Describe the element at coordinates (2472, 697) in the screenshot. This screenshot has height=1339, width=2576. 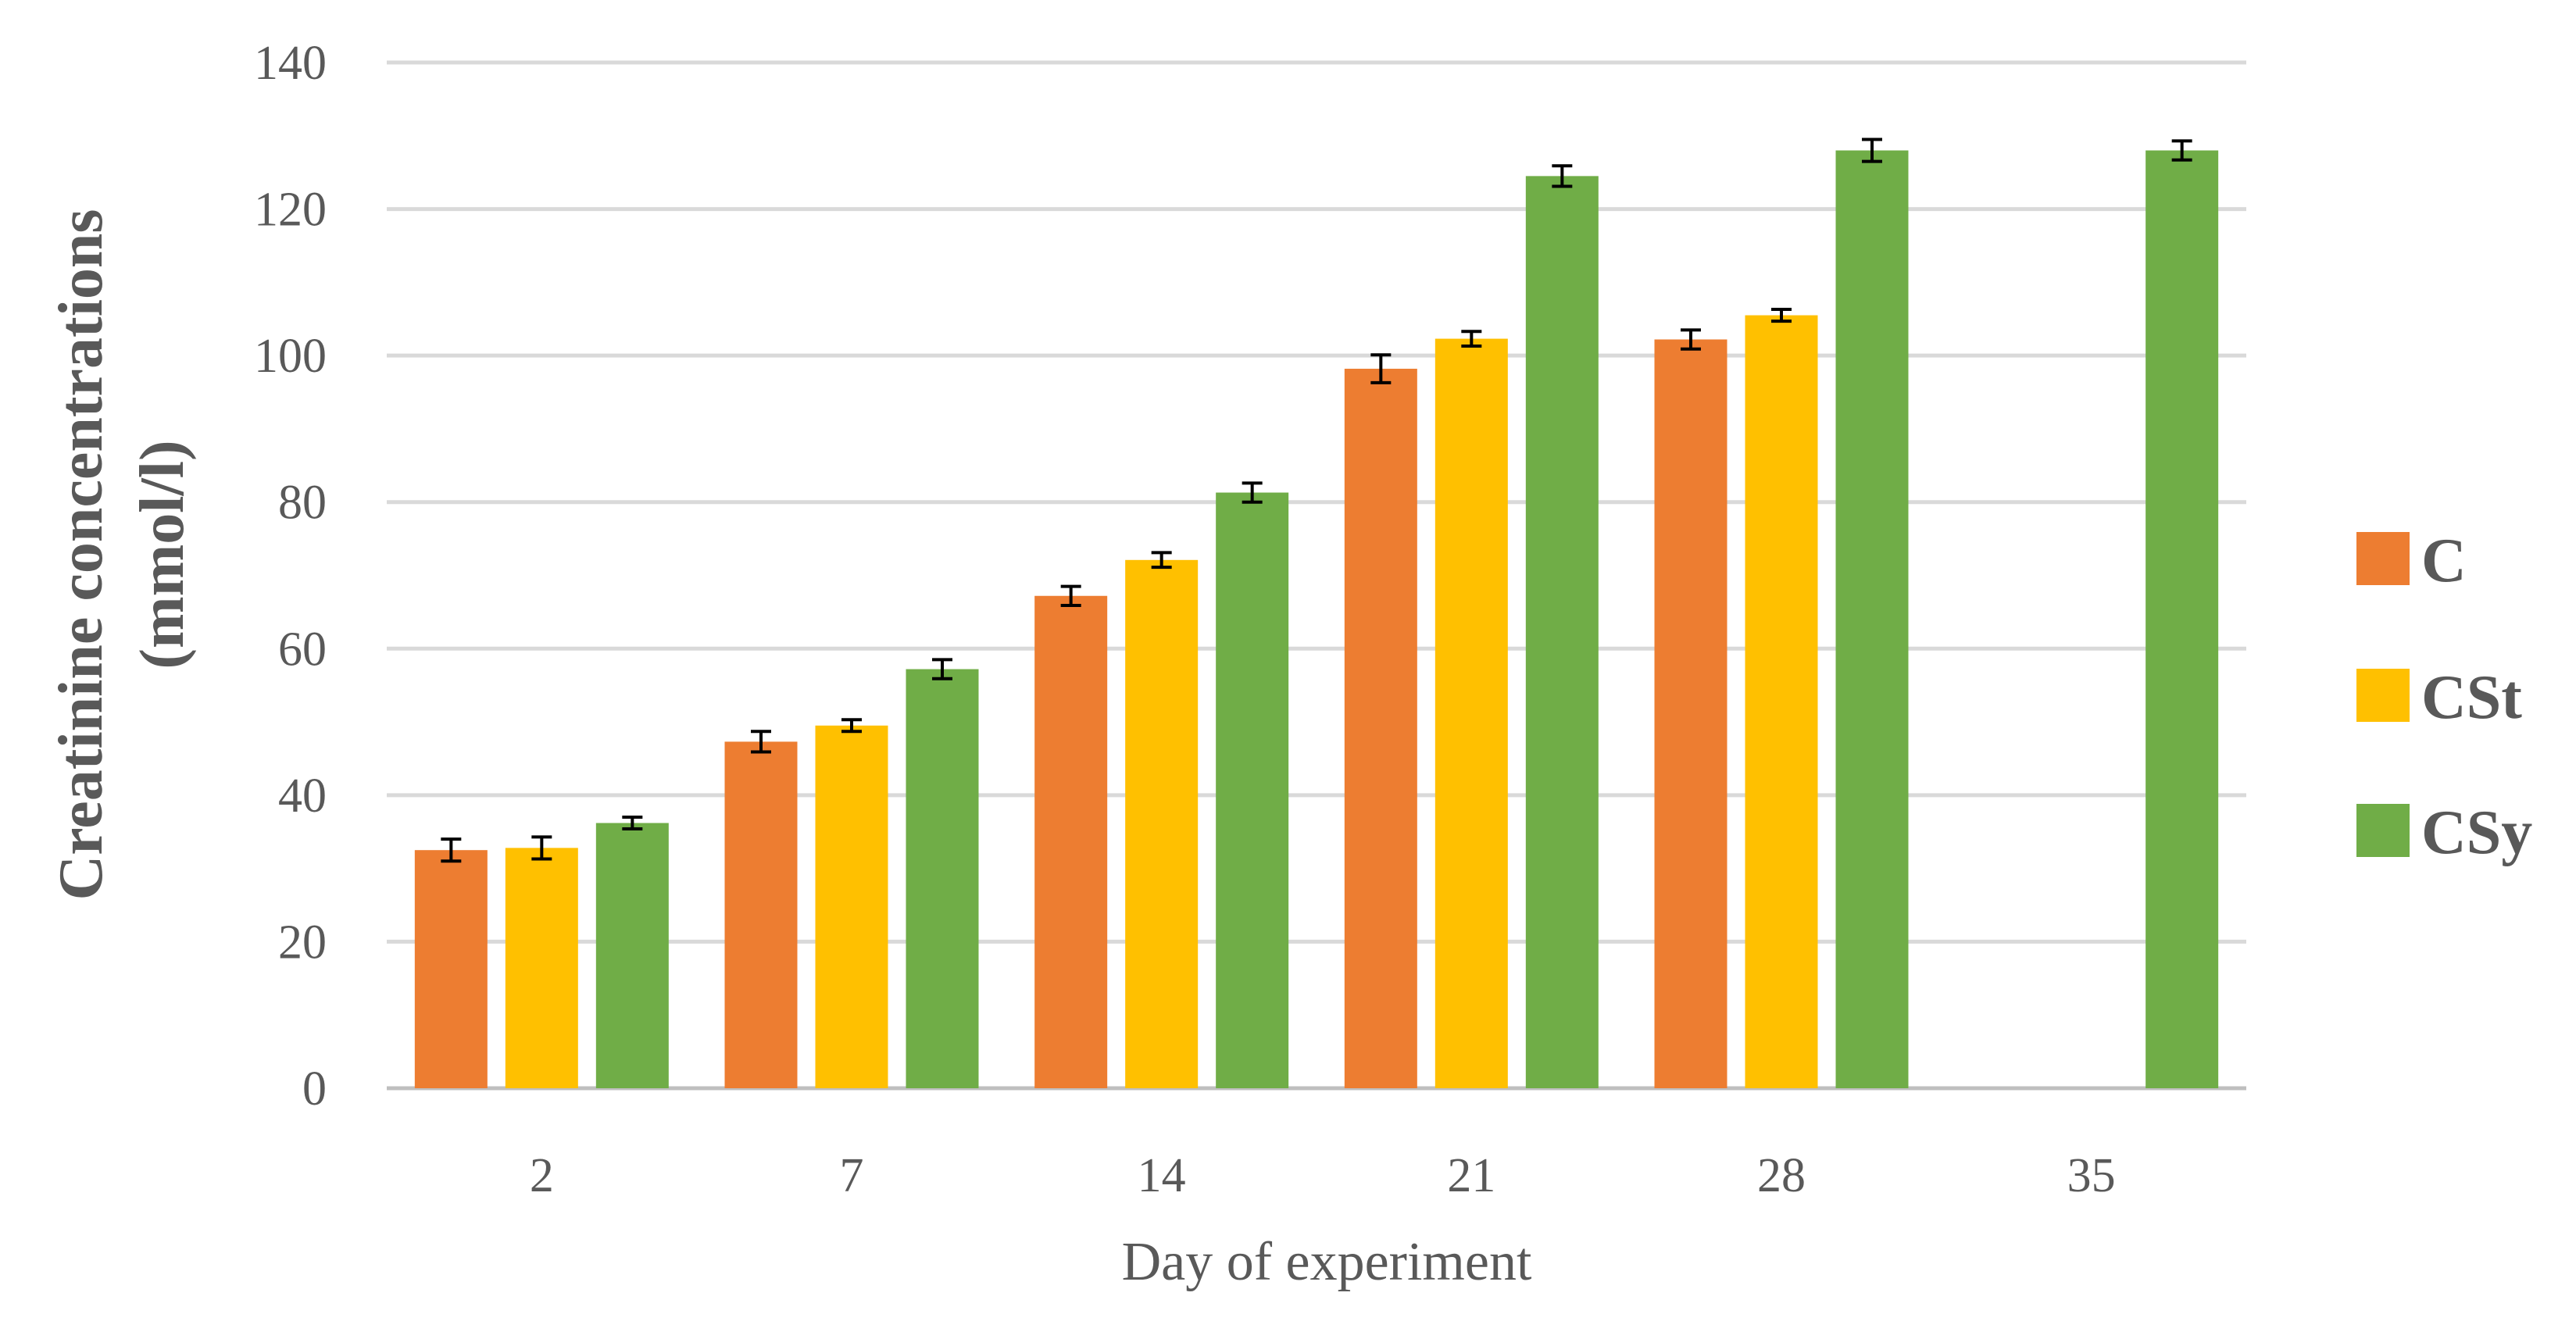
I see `legend-label: CSt` at that location.